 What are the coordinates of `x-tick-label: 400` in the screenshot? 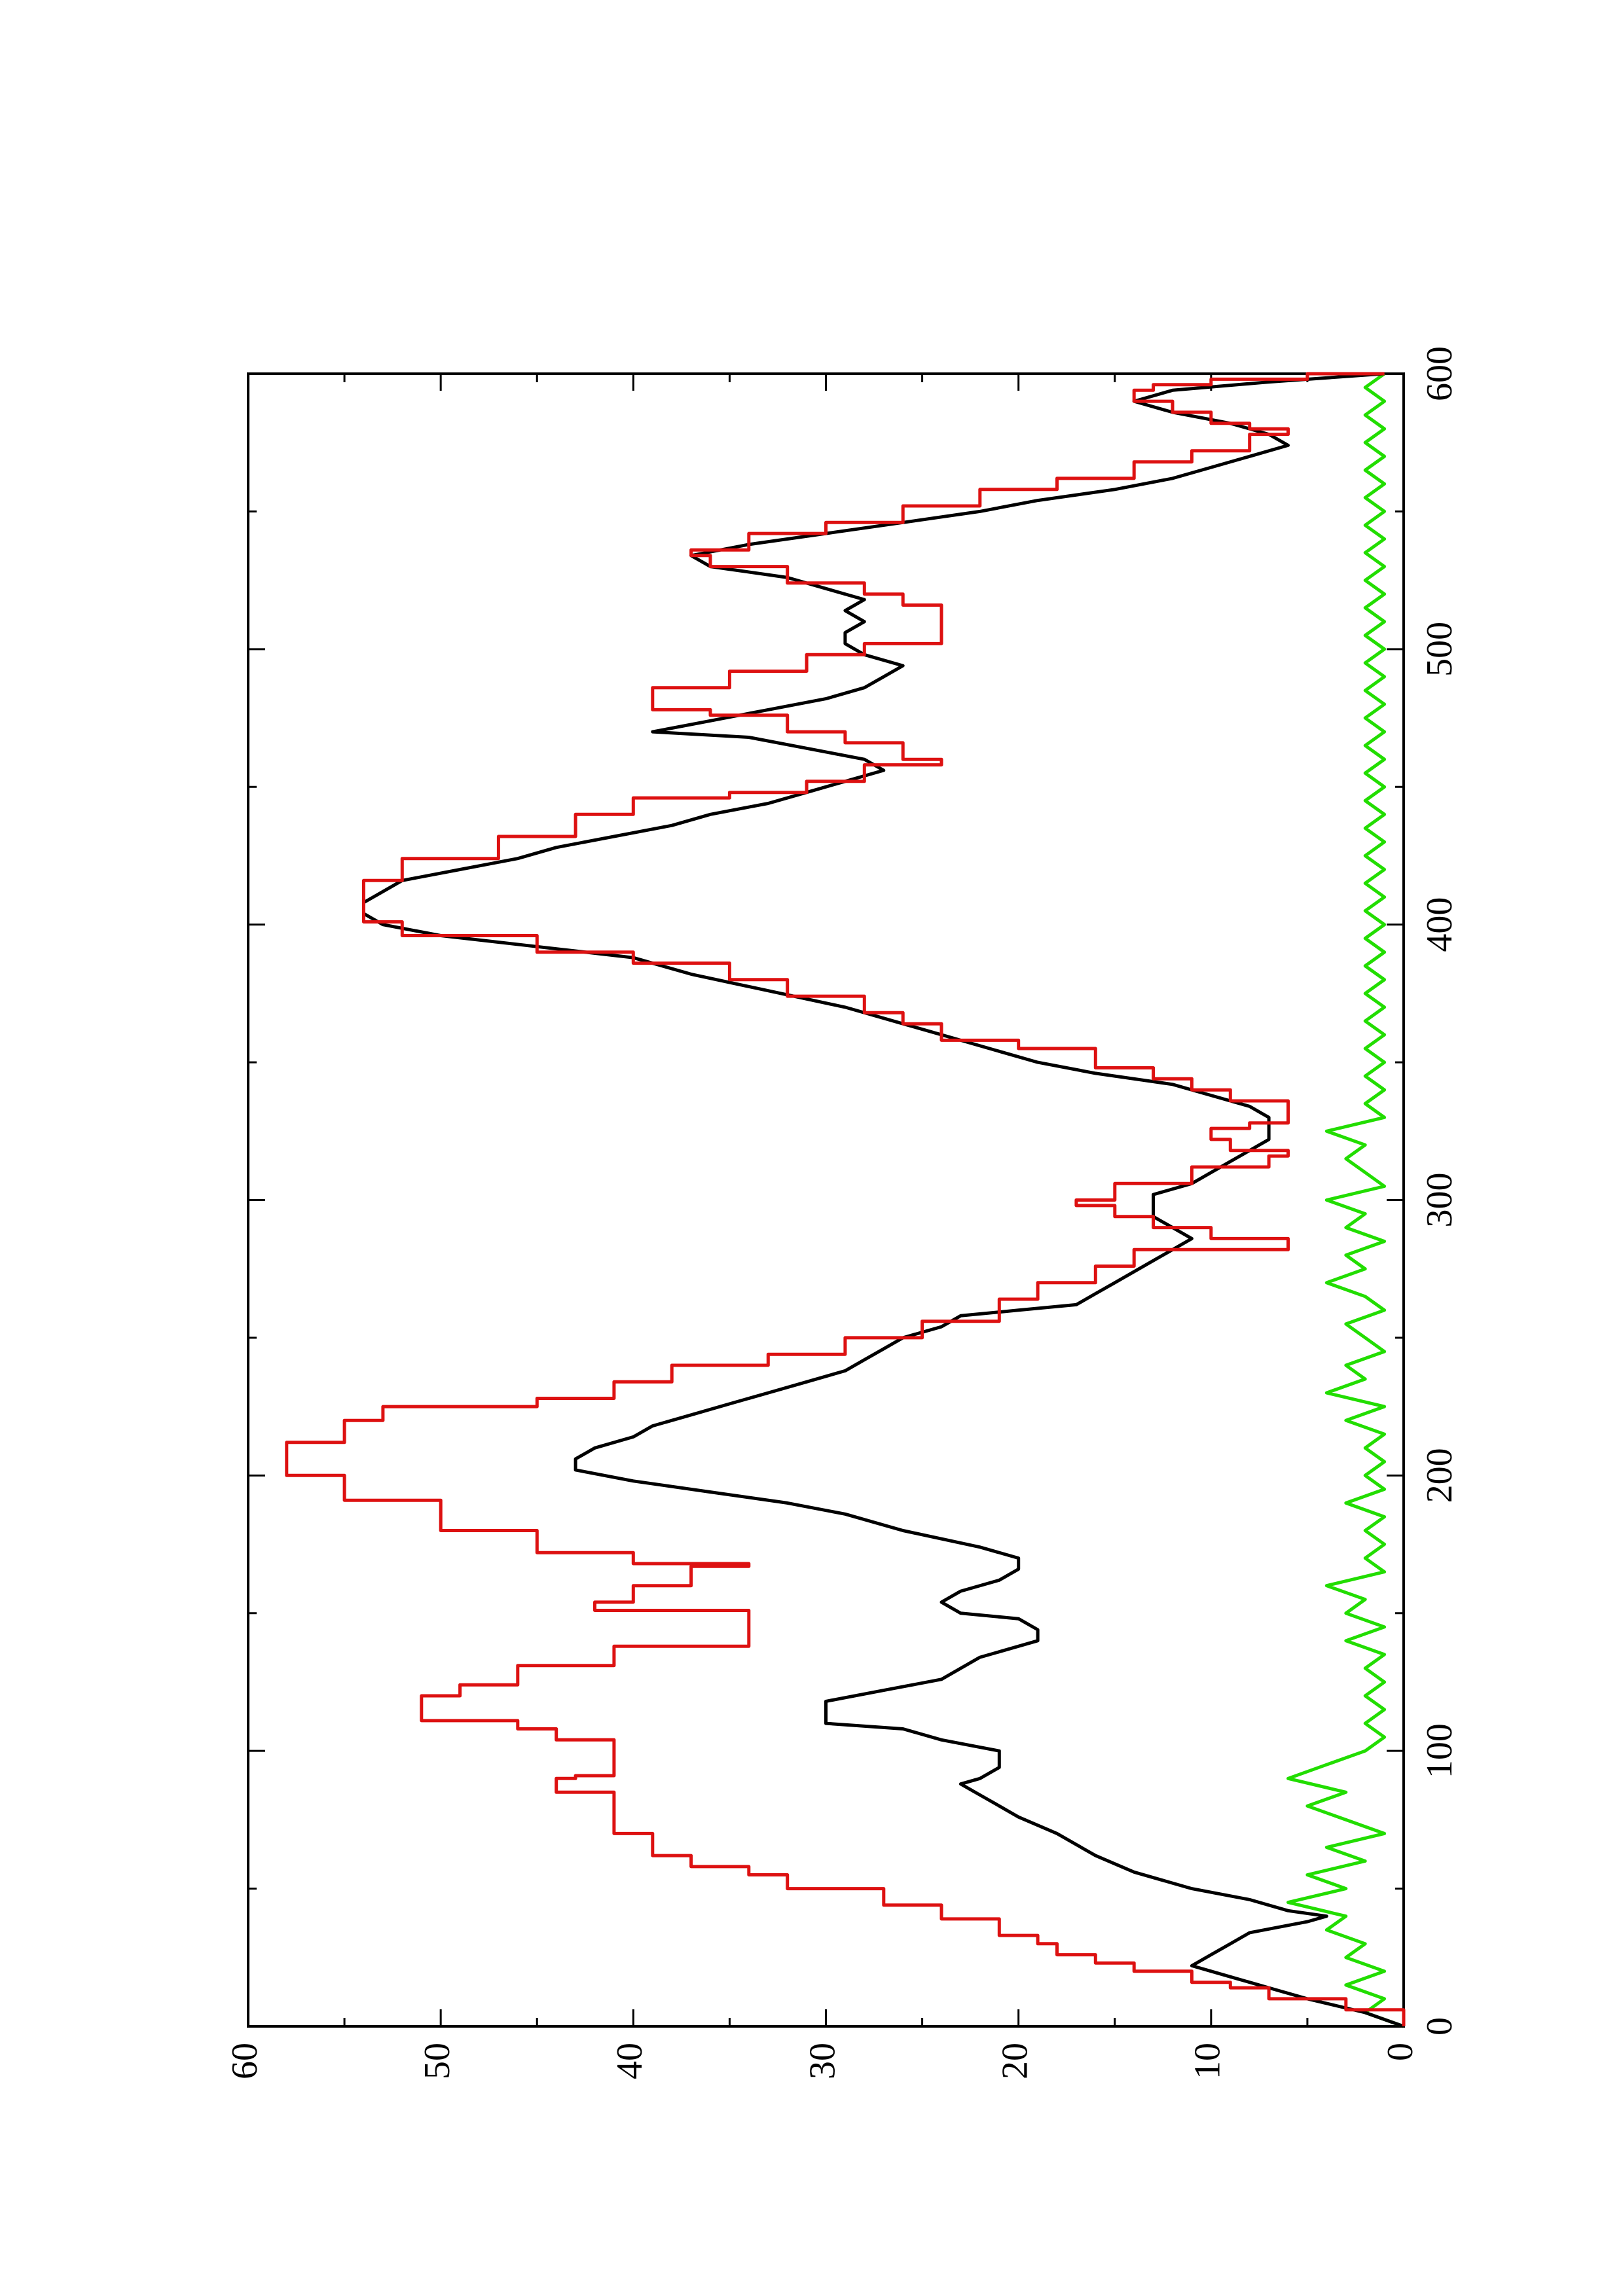 It's located at (1439, 924).